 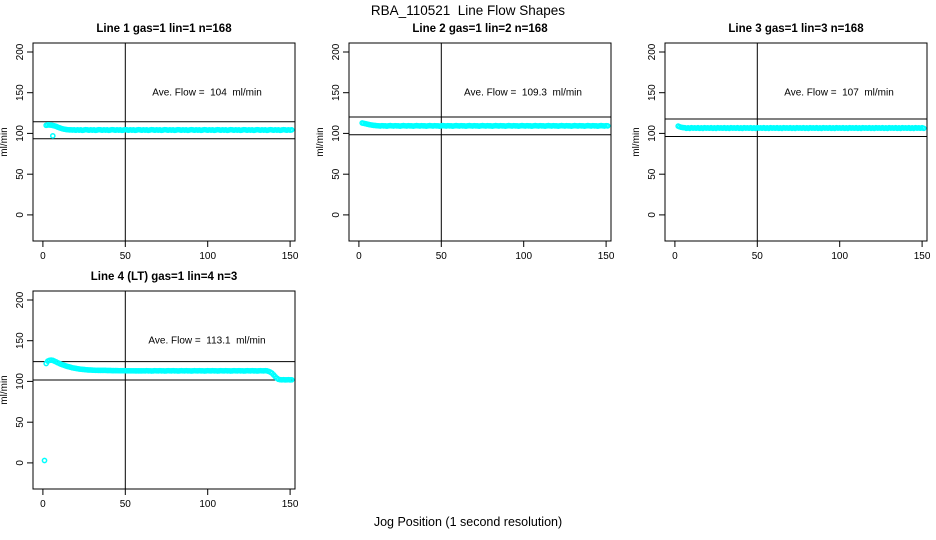 What do you see at coordinates (465, 152) in the screenshot?
I see `plot-canvas-line-2: 0 50 100 150 0 50 100 150 200 ml/min` at bounding box center [465, 152].